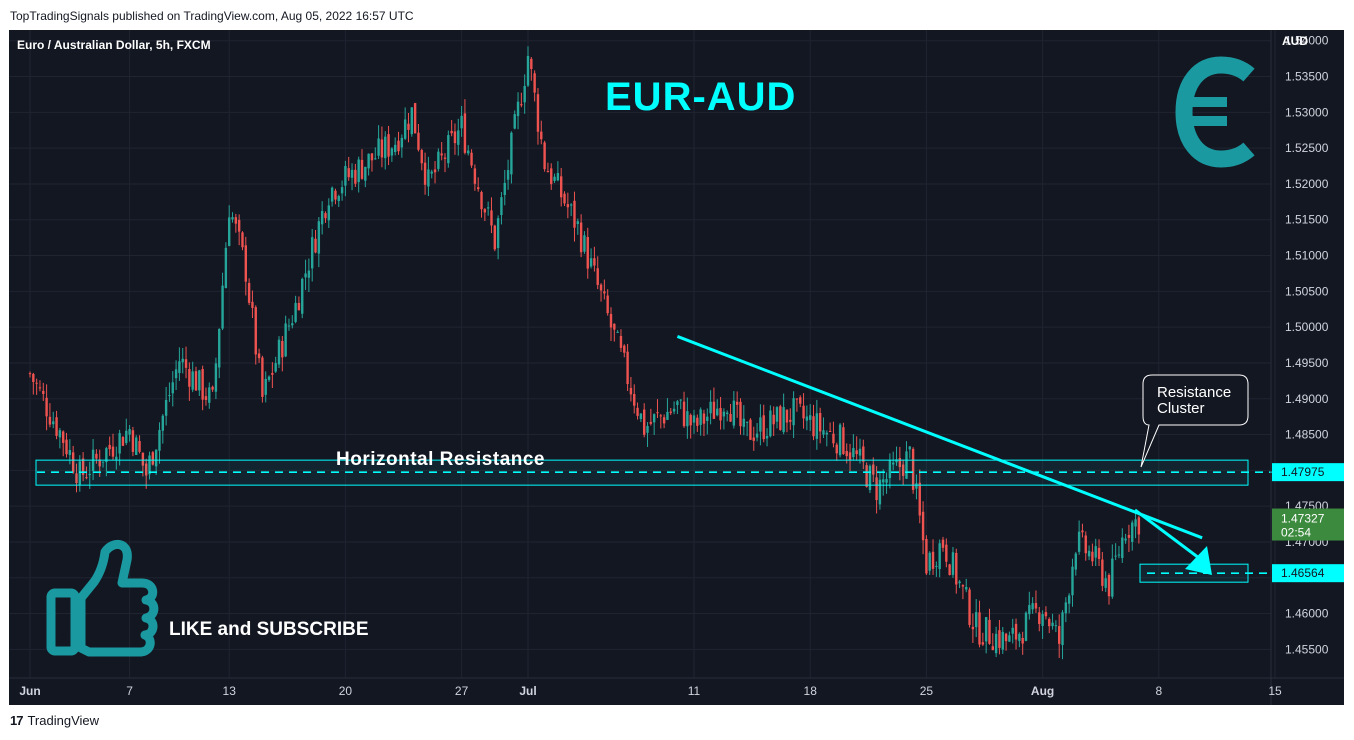  Describe the element at coordinates (1158, 691) in the screenshot. I see `x-tick-label: 8` at that location.